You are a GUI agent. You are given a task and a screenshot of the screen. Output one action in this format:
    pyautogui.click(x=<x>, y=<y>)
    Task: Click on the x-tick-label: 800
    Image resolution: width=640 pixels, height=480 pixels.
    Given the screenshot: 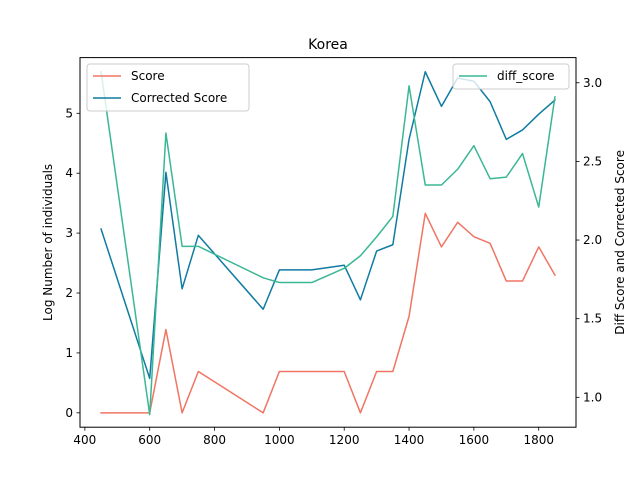 What is the action you would take?
    pyautogui.click(x=214, y=440)
    